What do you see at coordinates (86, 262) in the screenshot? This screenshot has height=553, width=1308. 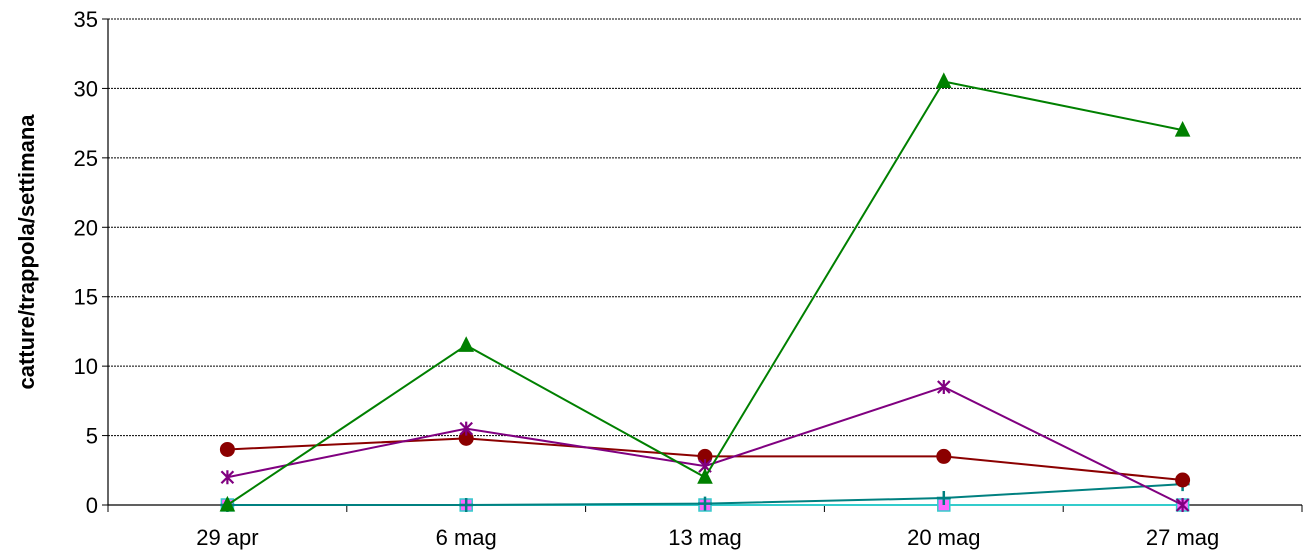 I see `y-tick-labels: 0 5 10 15 20 25 30 35` at bounding box center [86, 262].